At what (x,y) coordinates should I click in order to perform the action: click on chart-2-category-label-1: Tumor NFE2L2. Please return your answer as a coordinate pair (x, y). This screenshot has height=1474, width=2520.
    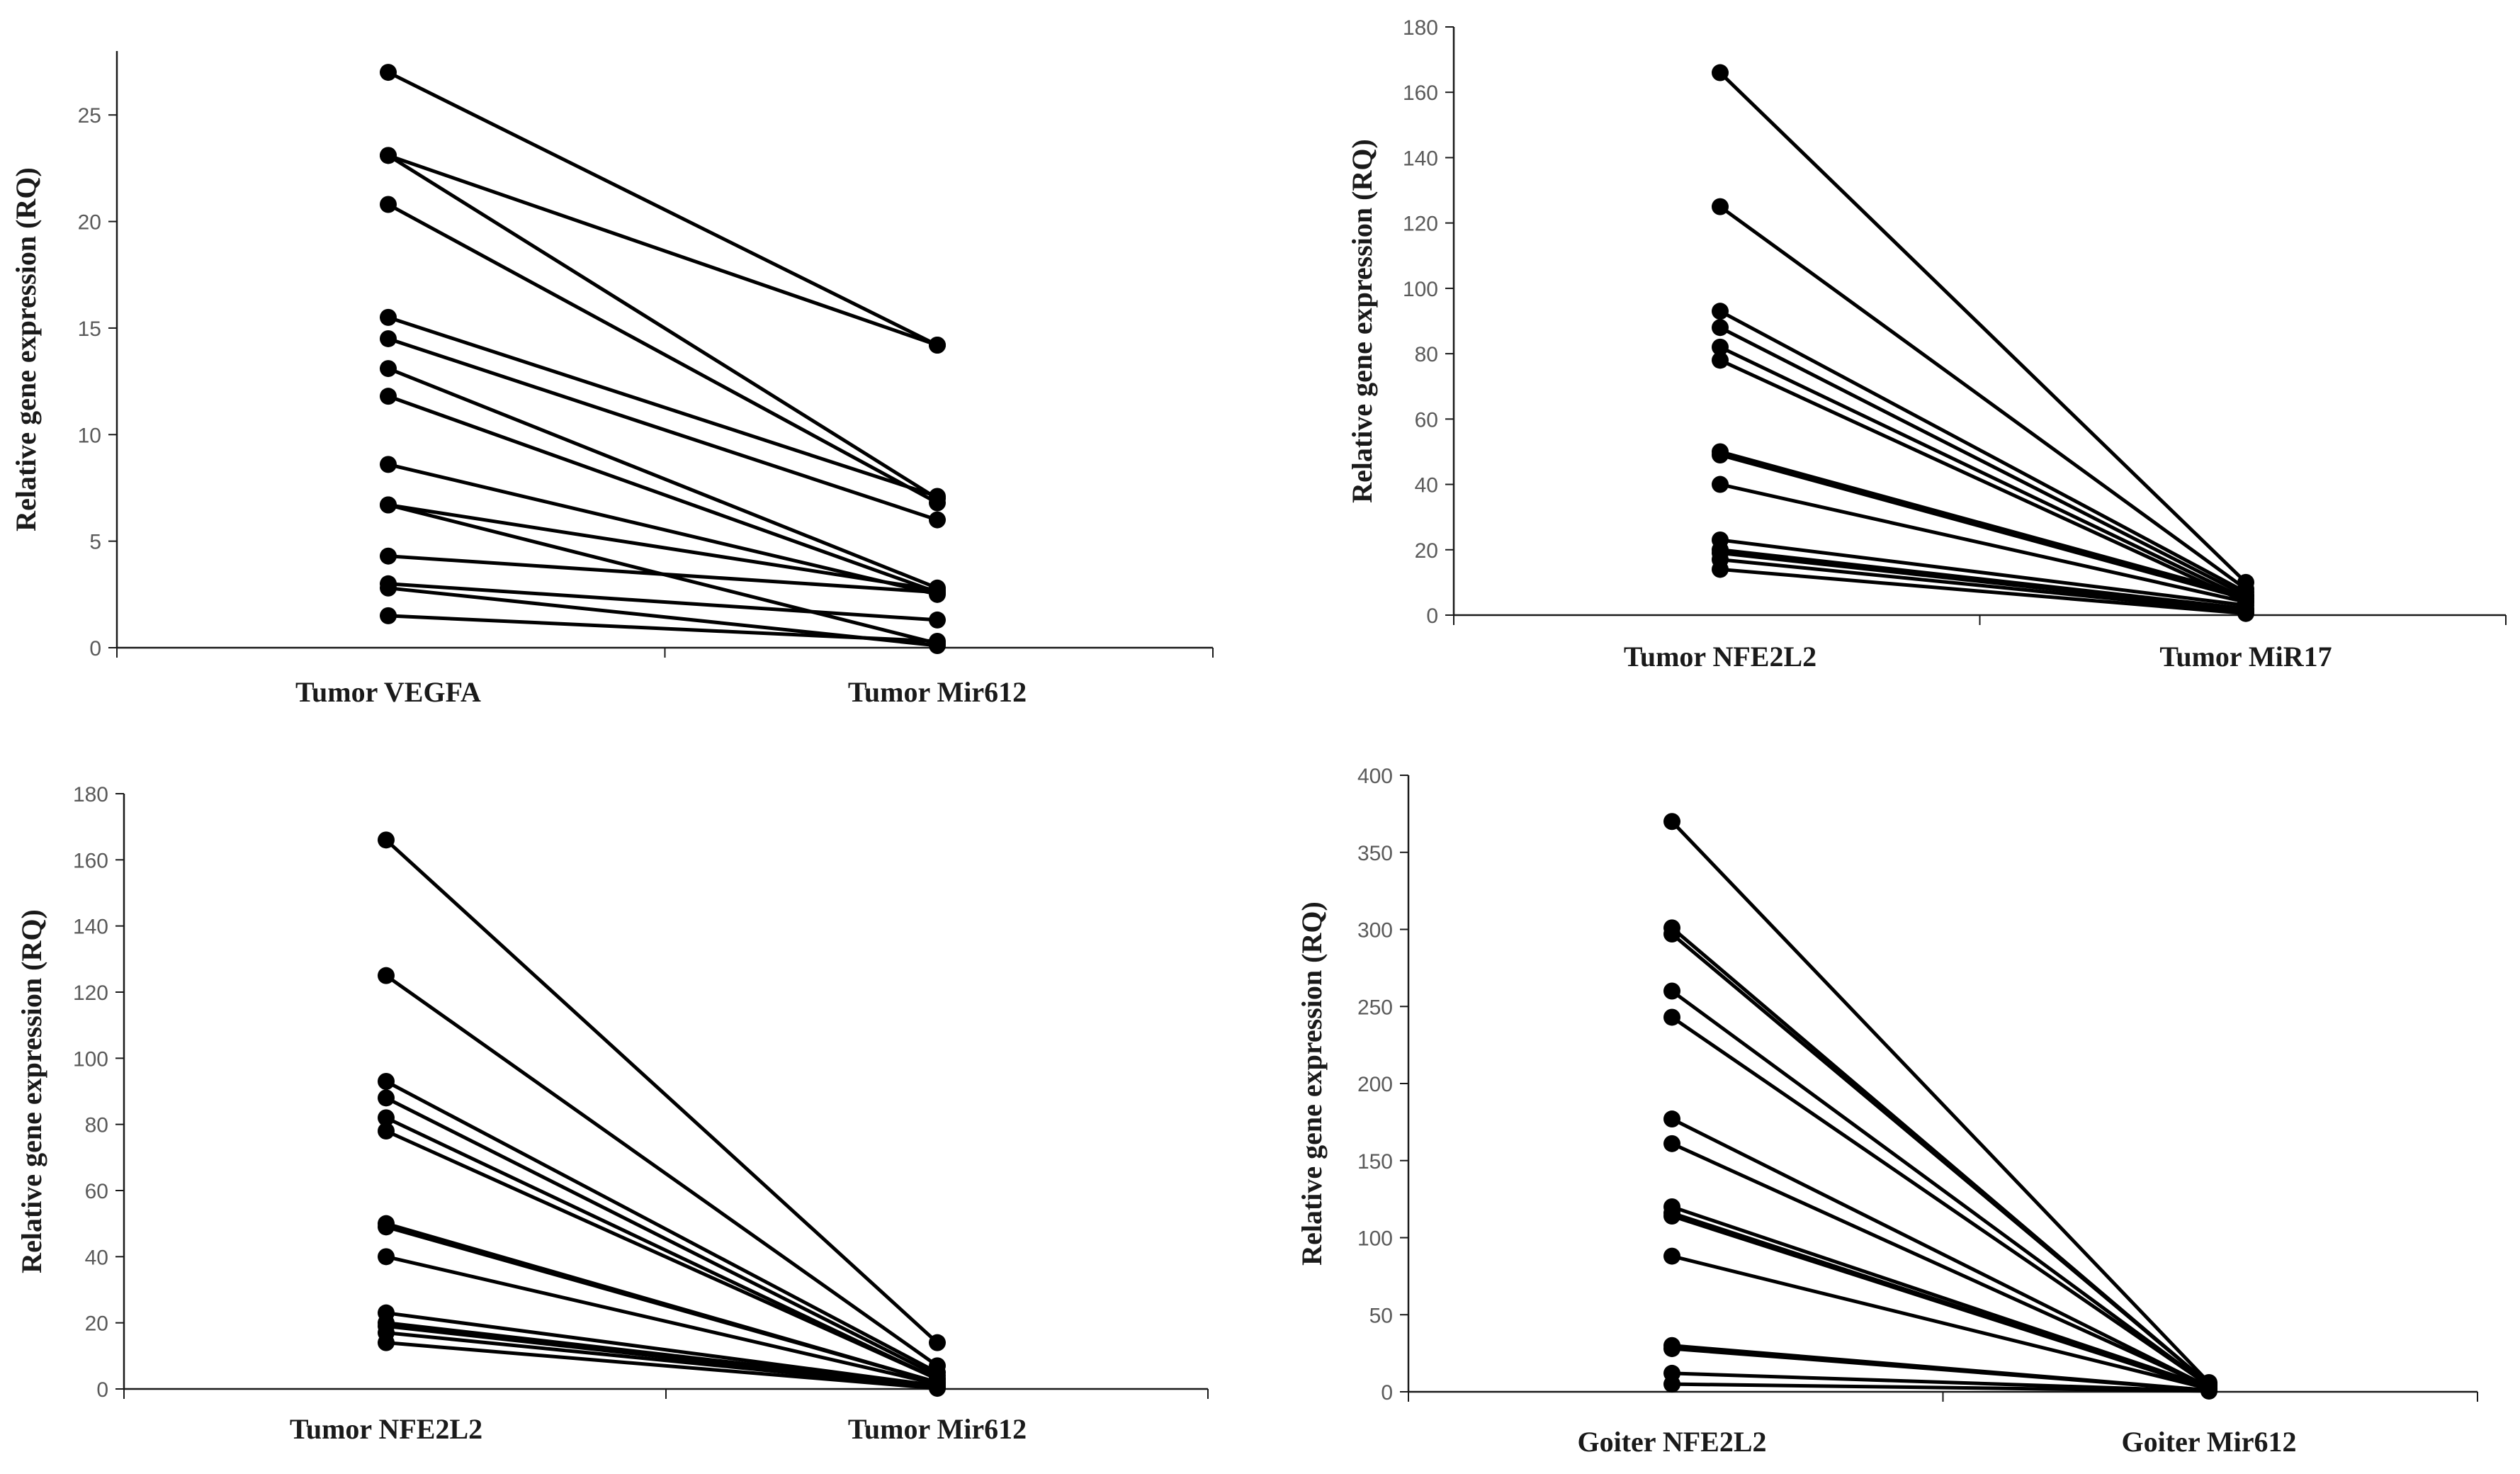
    Looking at the image, I should click on (1720, 657).